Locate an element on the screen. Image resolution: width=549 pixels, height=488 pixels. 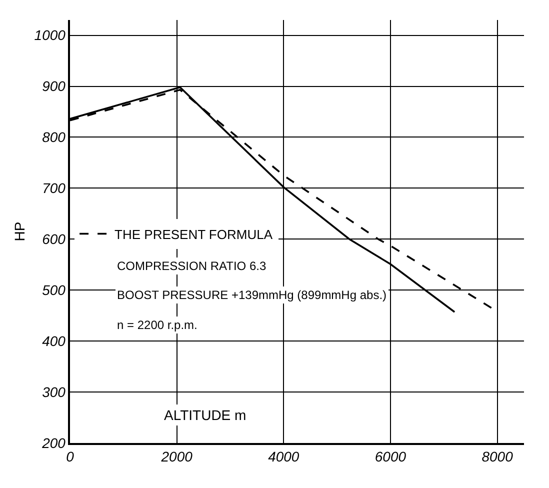
y-axis-title: HP is located at coordinates (19, 232).